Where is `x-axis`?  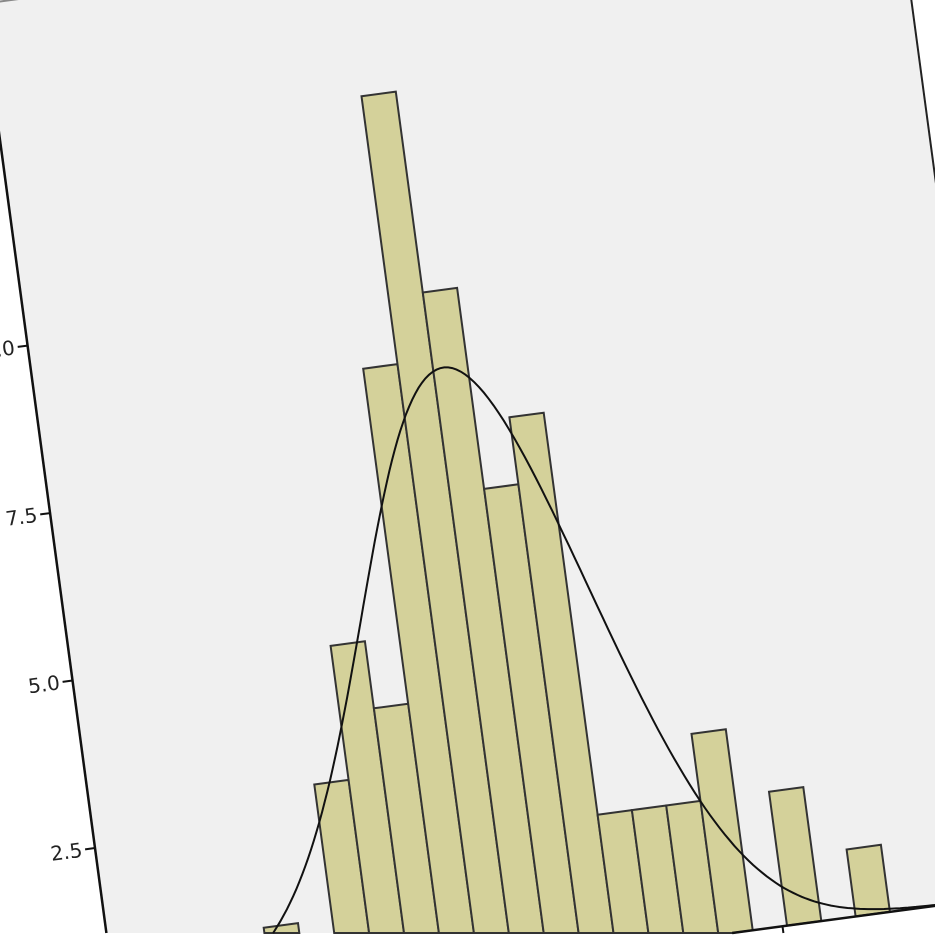
x-axis is located at coordinates (833, 919).